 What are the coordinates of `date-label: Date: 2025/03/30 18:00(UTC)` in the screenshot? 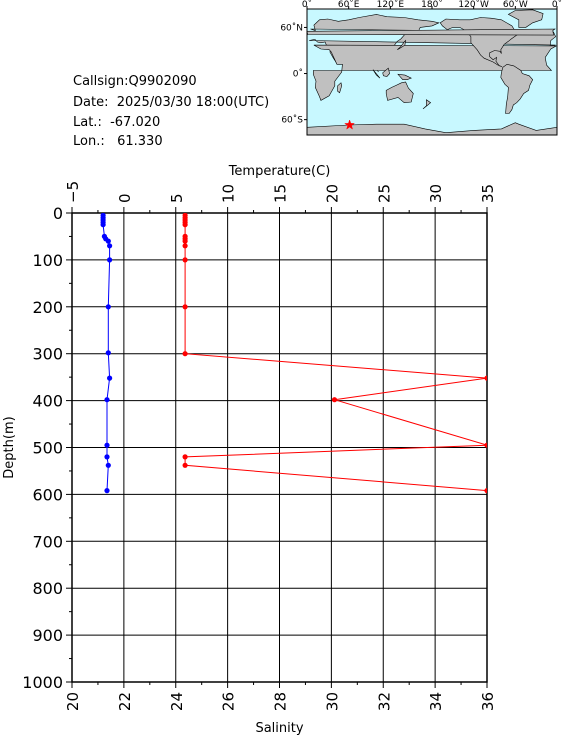 It's located at (171, 102).